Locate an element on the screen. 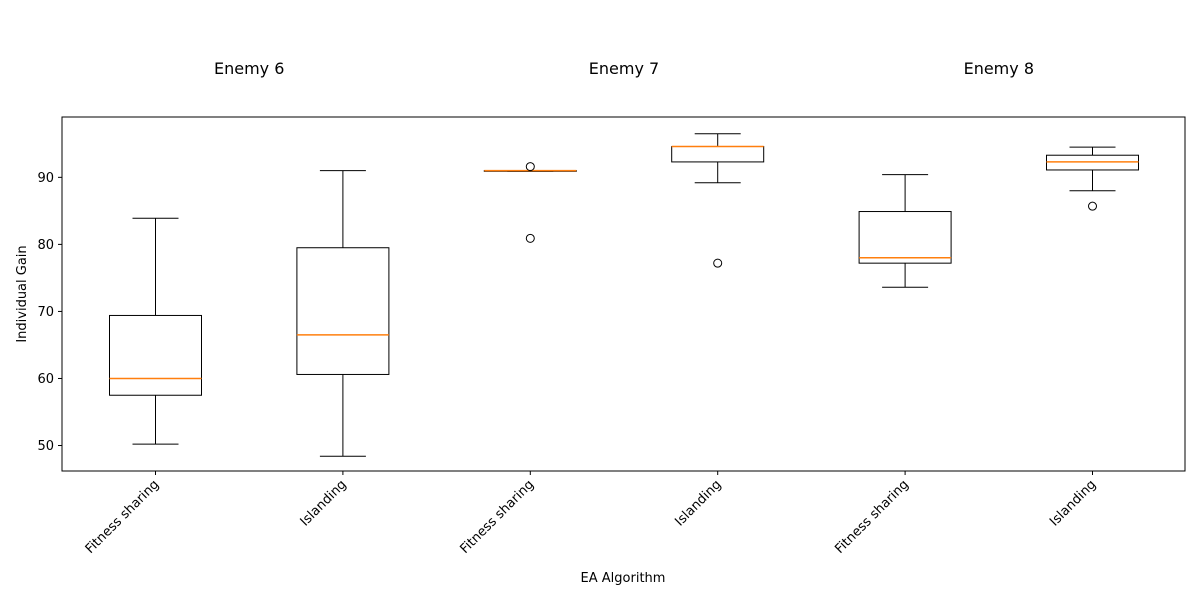  y-tick-label: 90 is located at coordinates (45, 178).